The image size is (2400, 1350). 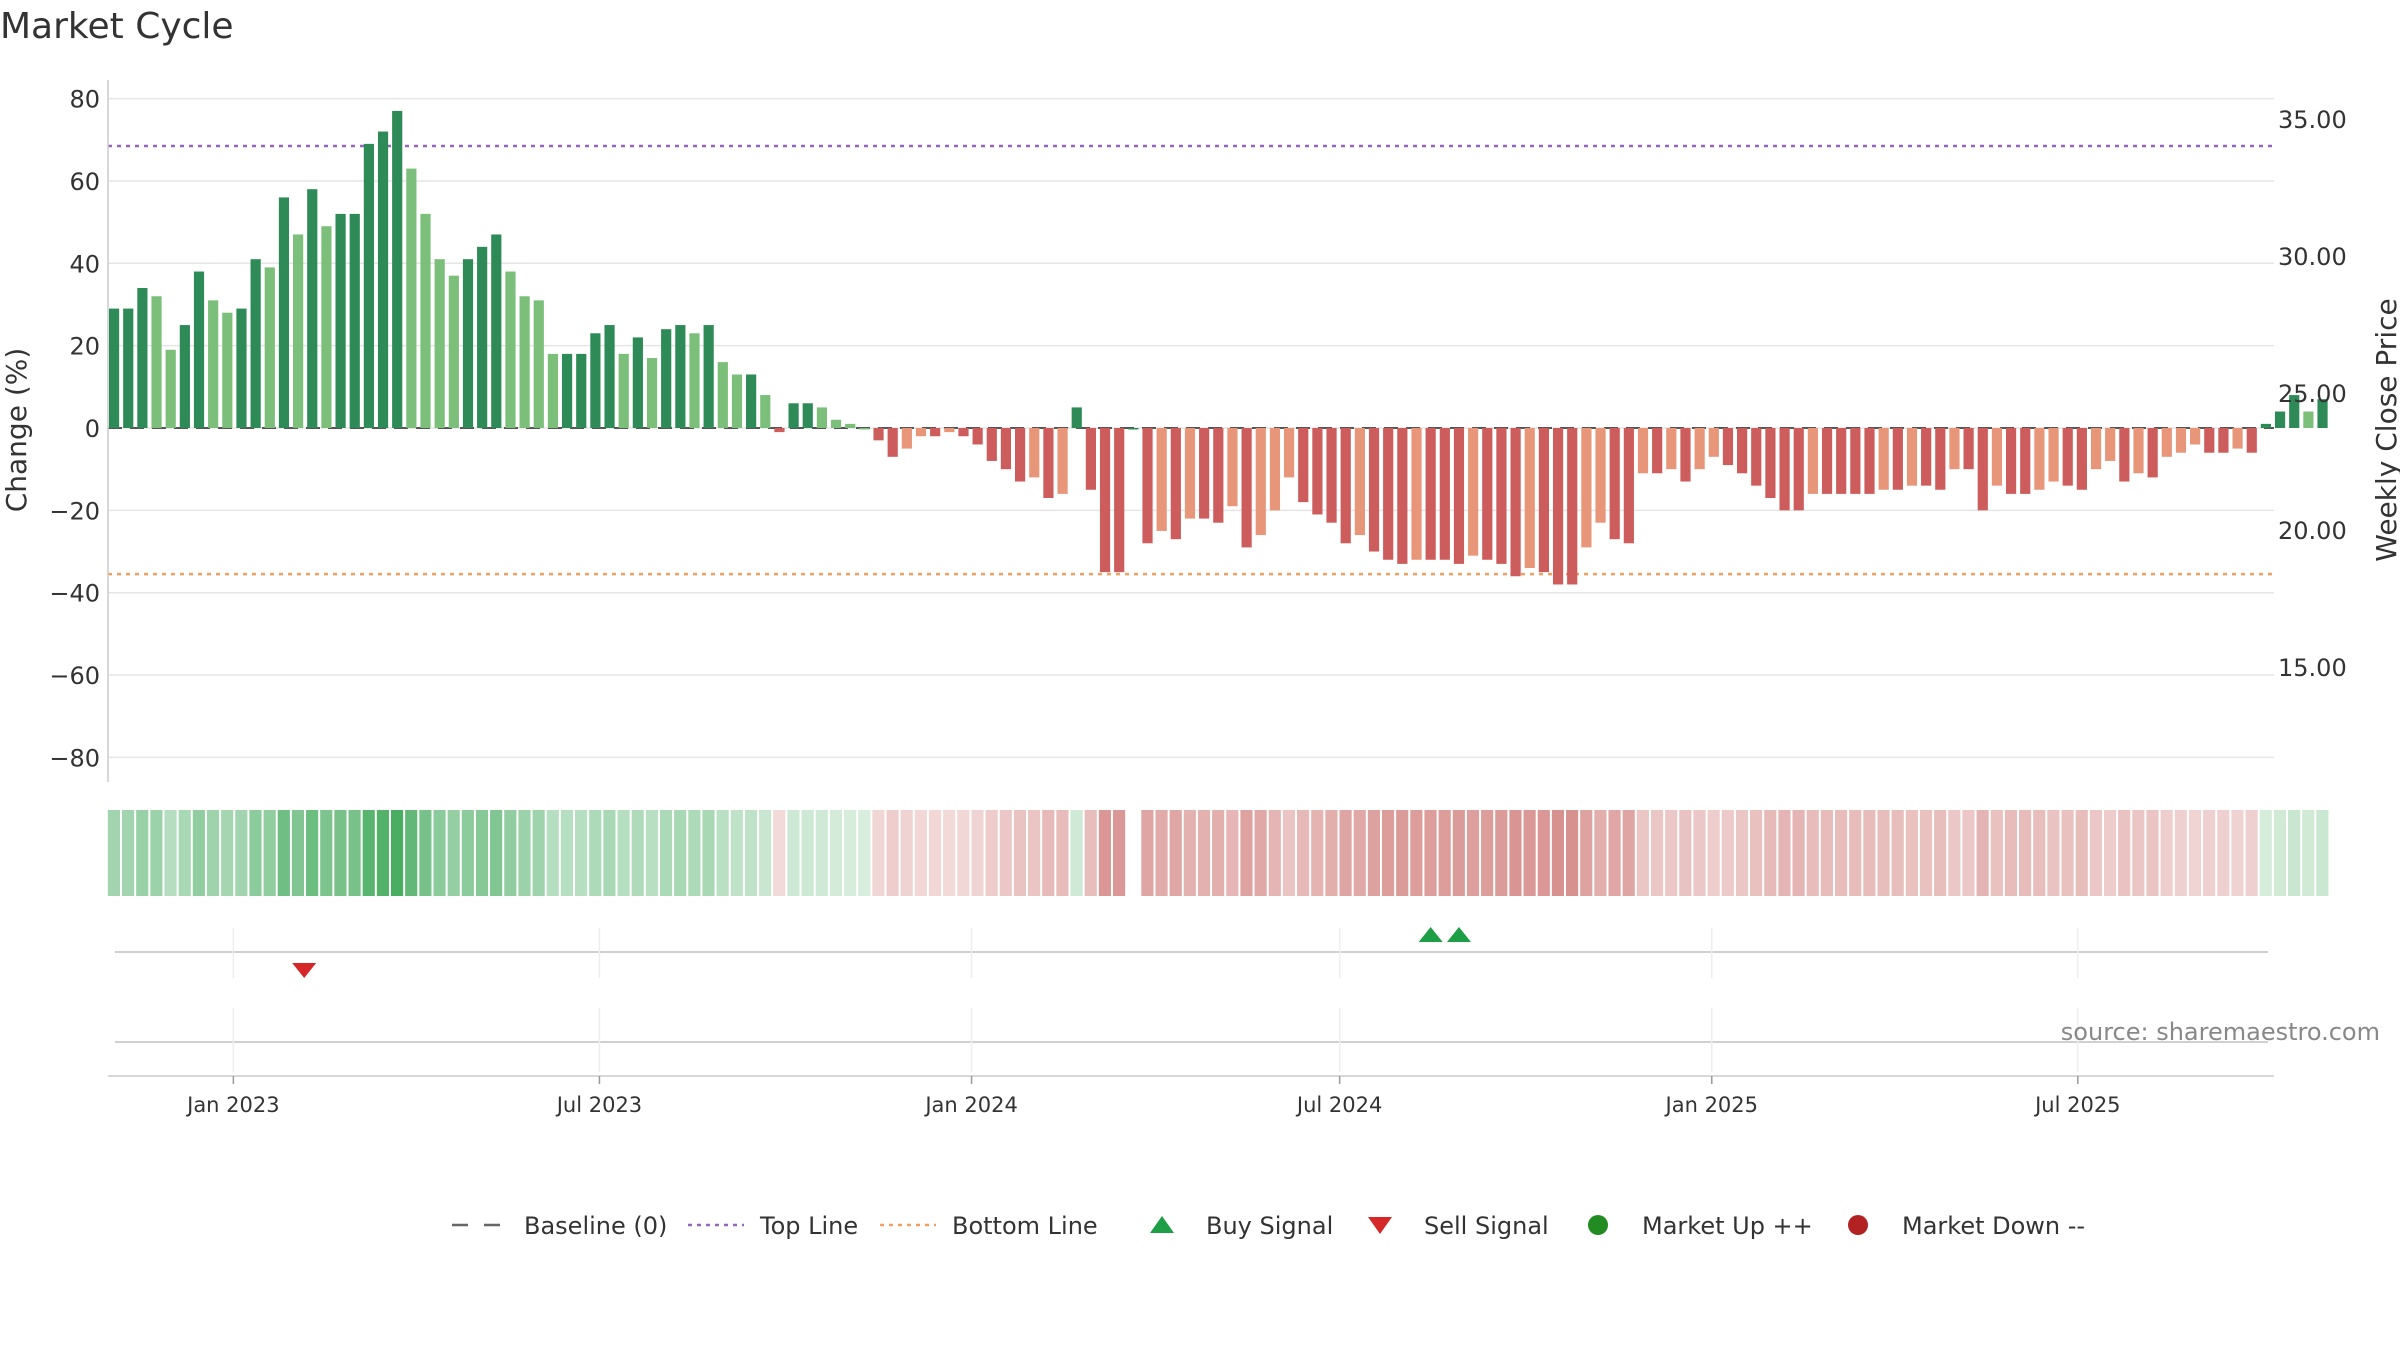 What do you see at coordinates (74, 758) in the screenshot?
I see `y-tick-label: −80` at bounding box center [74, 758].